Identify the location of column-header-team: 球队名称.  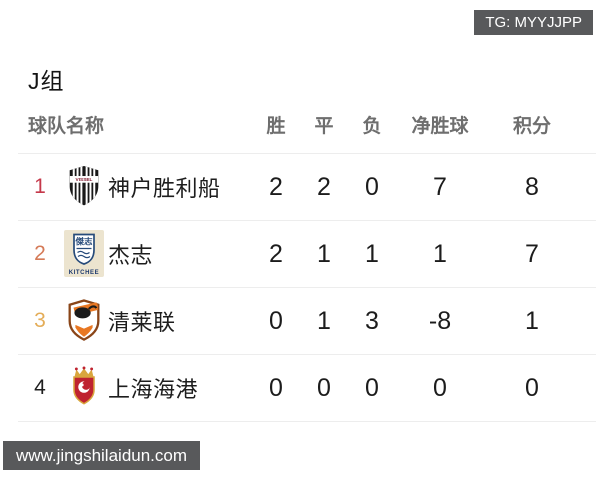
(66, 126).